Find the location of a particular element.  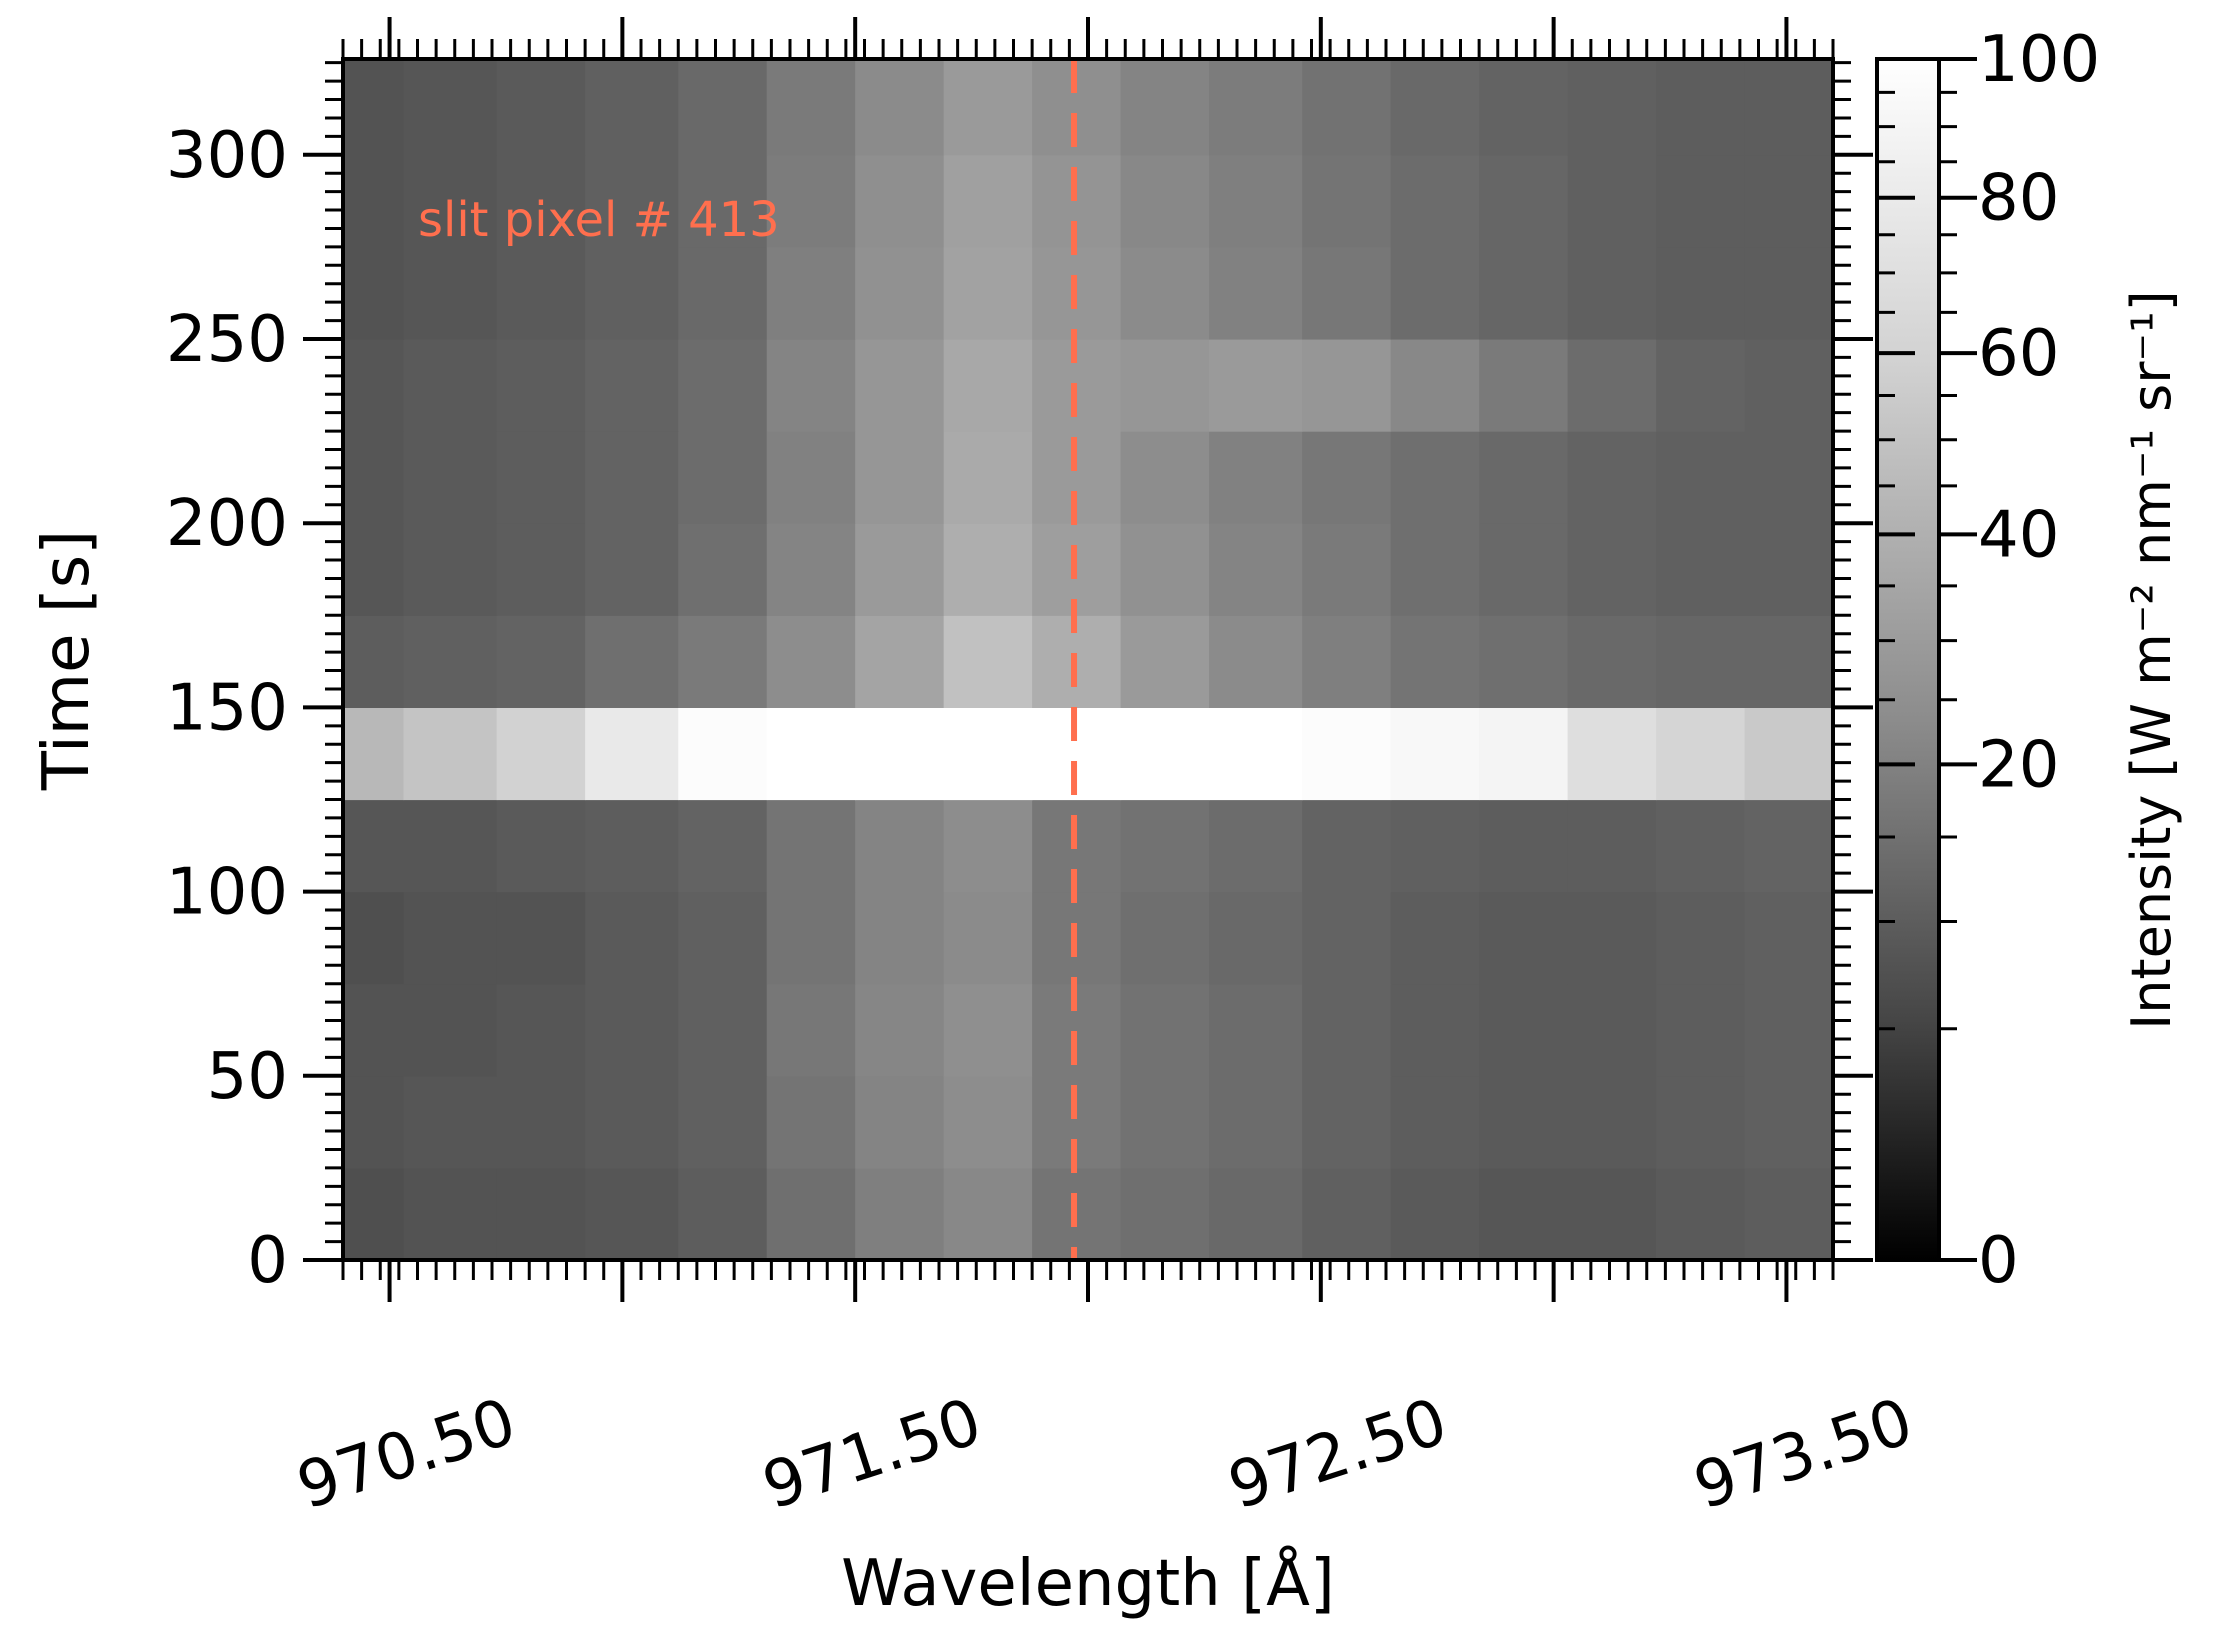

colorbar-tick-labels: 0 20 40 60 80 100 is located at coordinates (2039, 660).